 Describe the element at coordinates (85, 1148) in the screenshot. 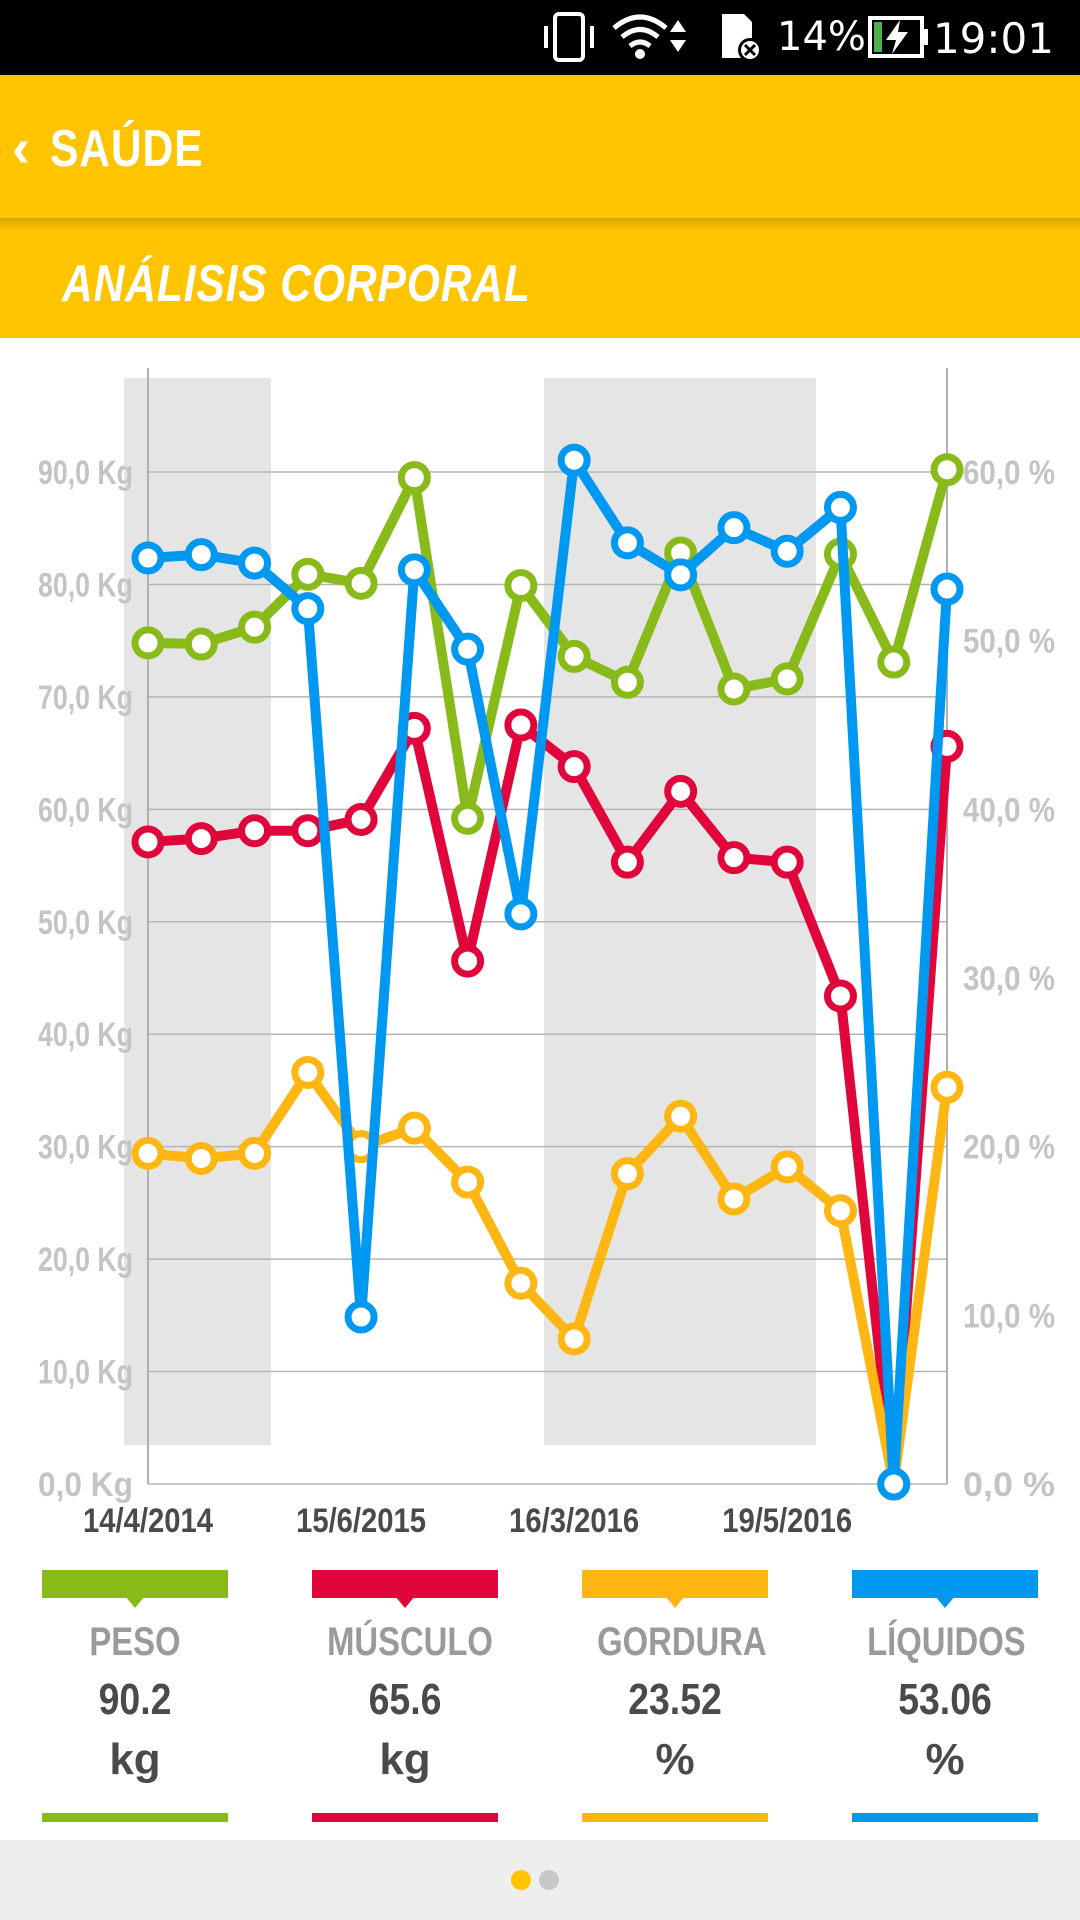

I see `y-axis-left-tick-label: 30,0 Kg` at that location.